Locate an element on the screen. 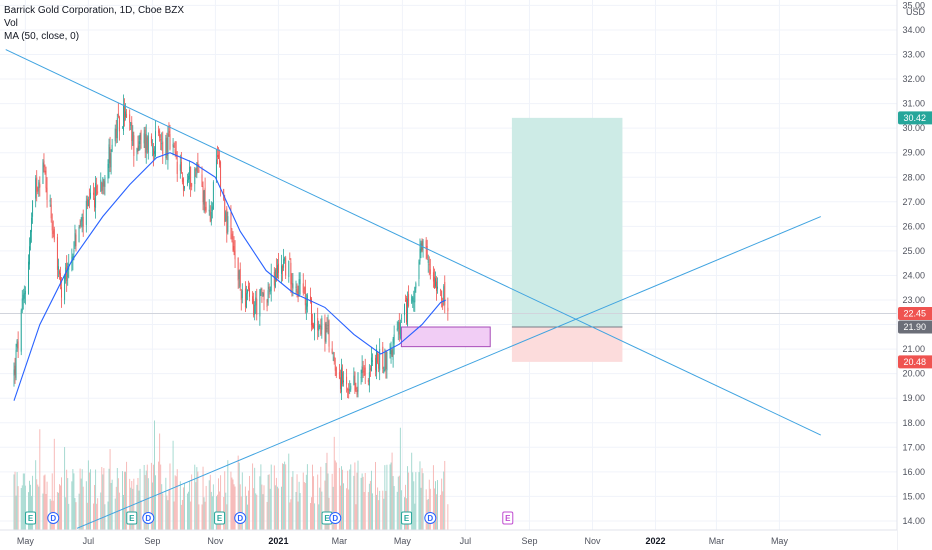 This screenshot has height=550, width=932. price-tick-label: 26.00 is located at coordinates (913, 226).